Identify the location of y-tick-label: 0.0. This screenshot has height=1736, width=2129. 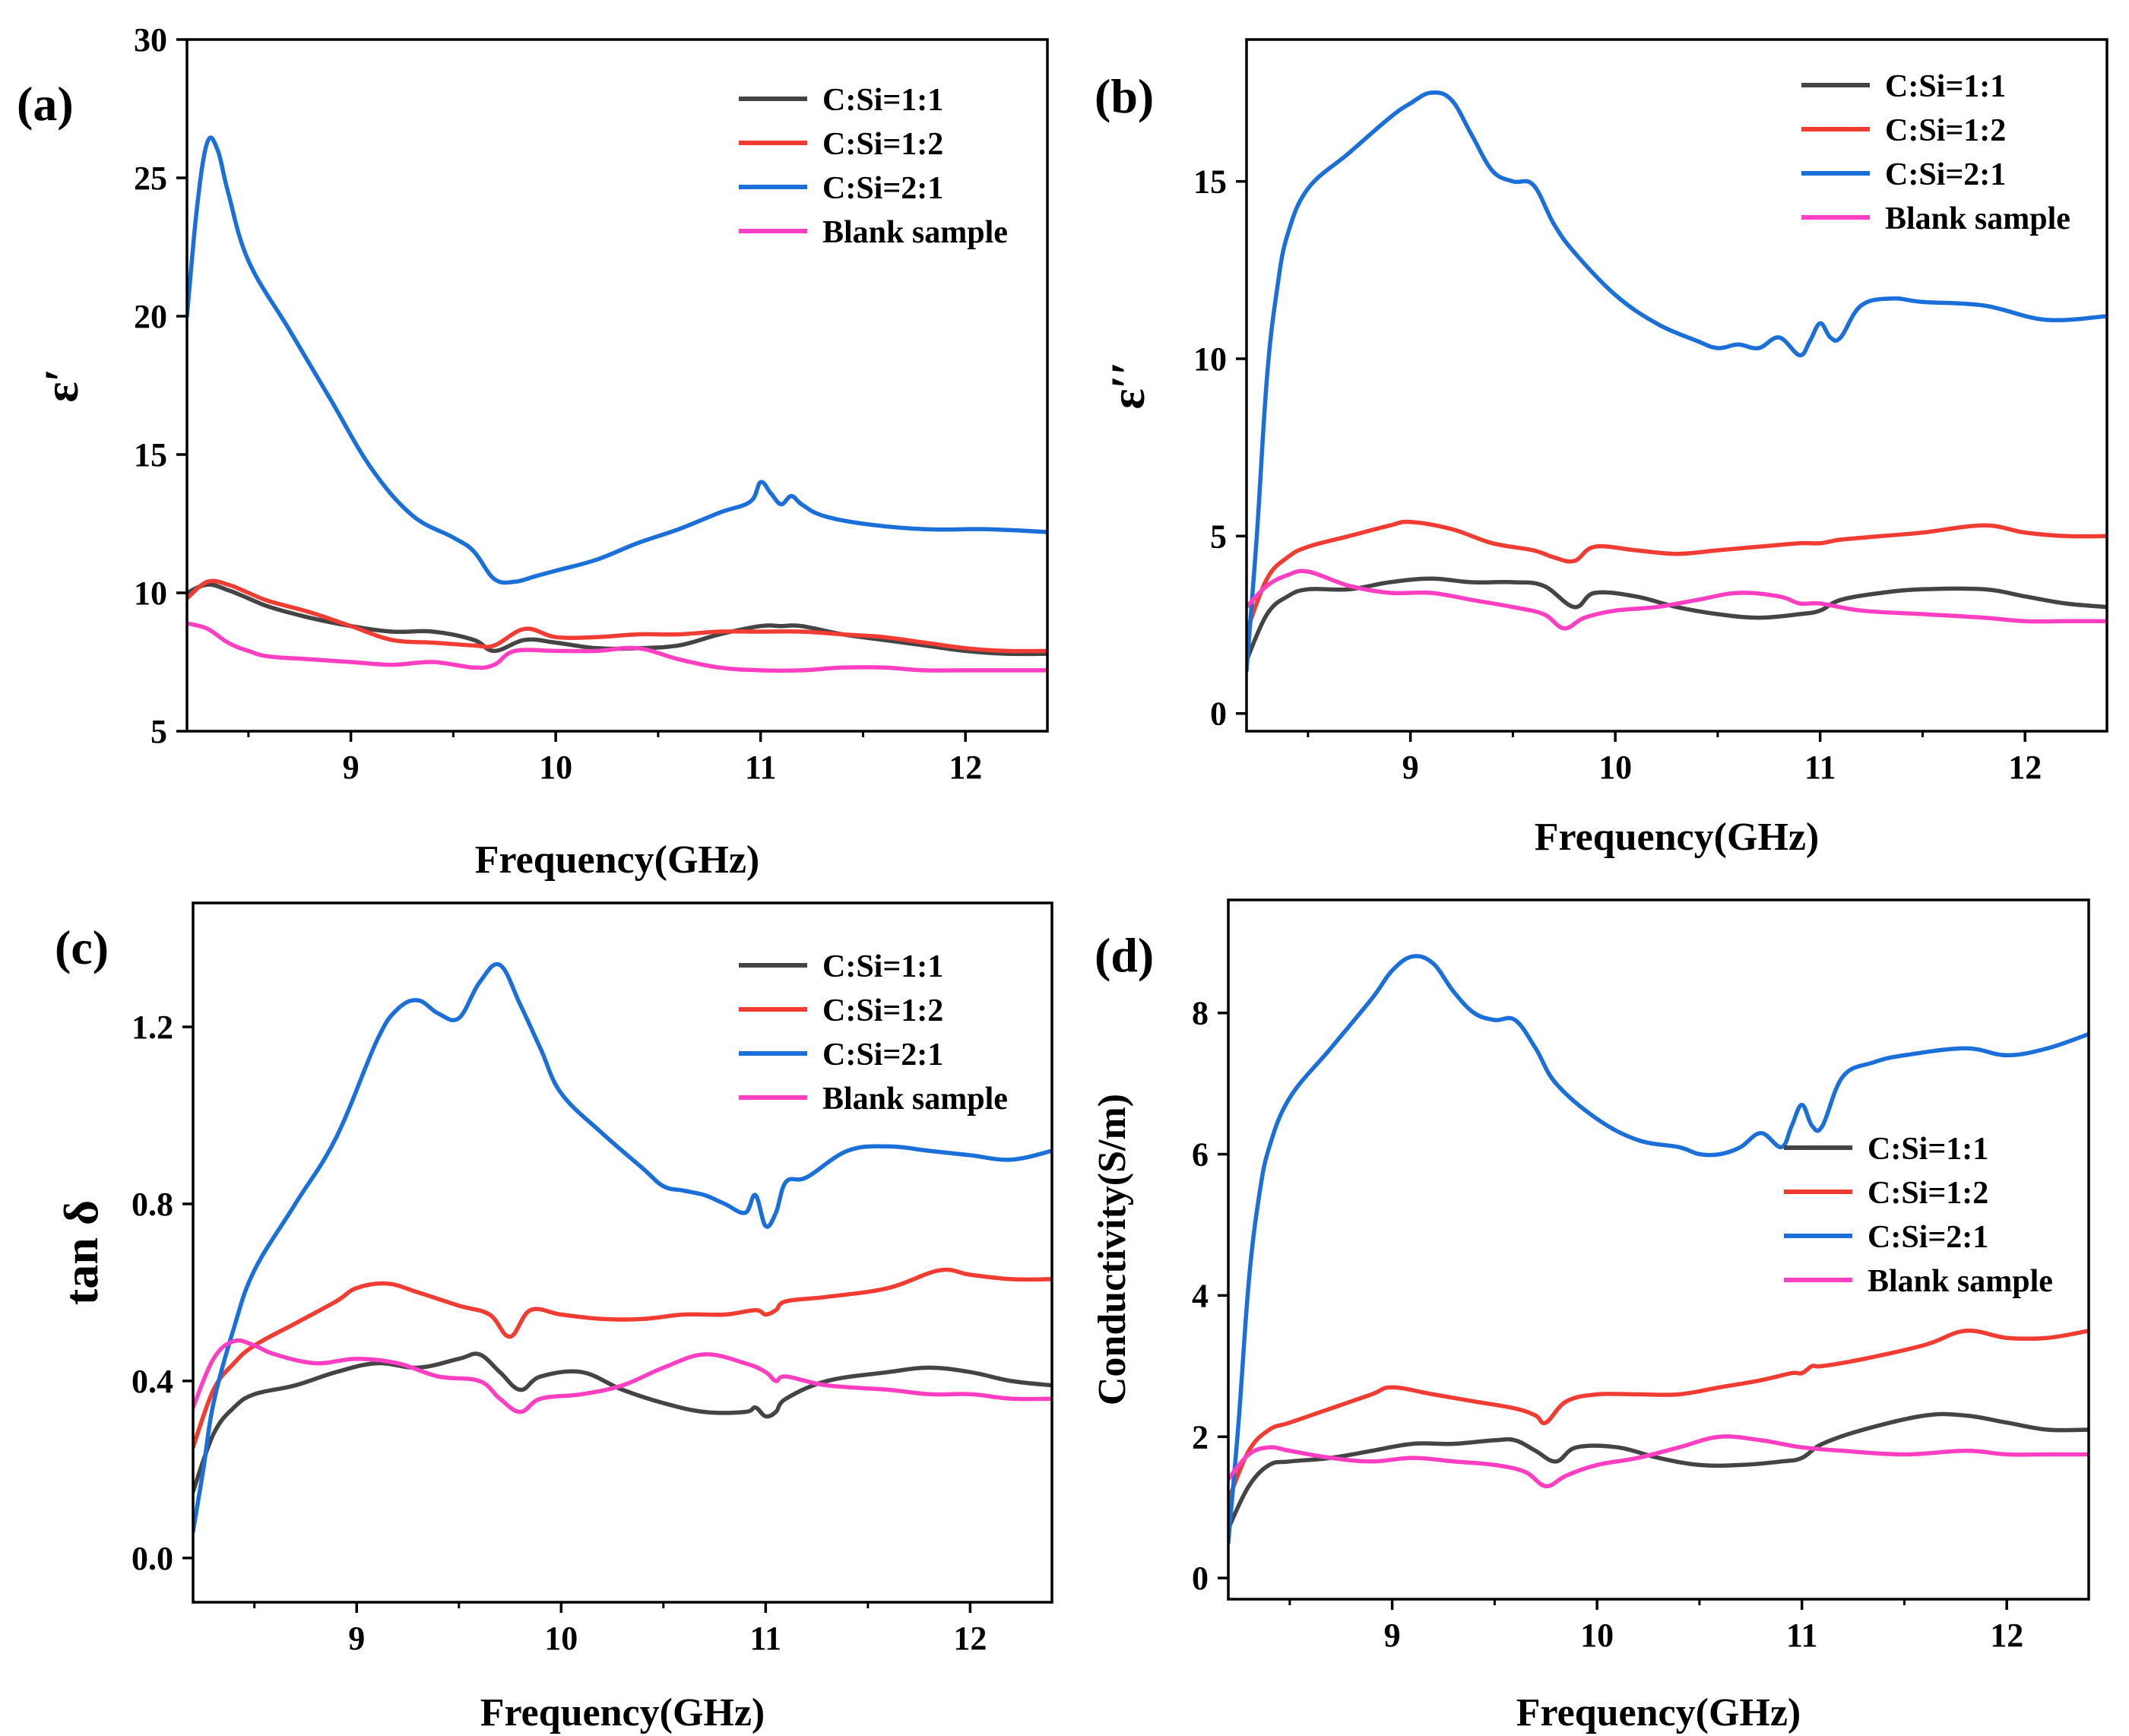
(152, 1558).